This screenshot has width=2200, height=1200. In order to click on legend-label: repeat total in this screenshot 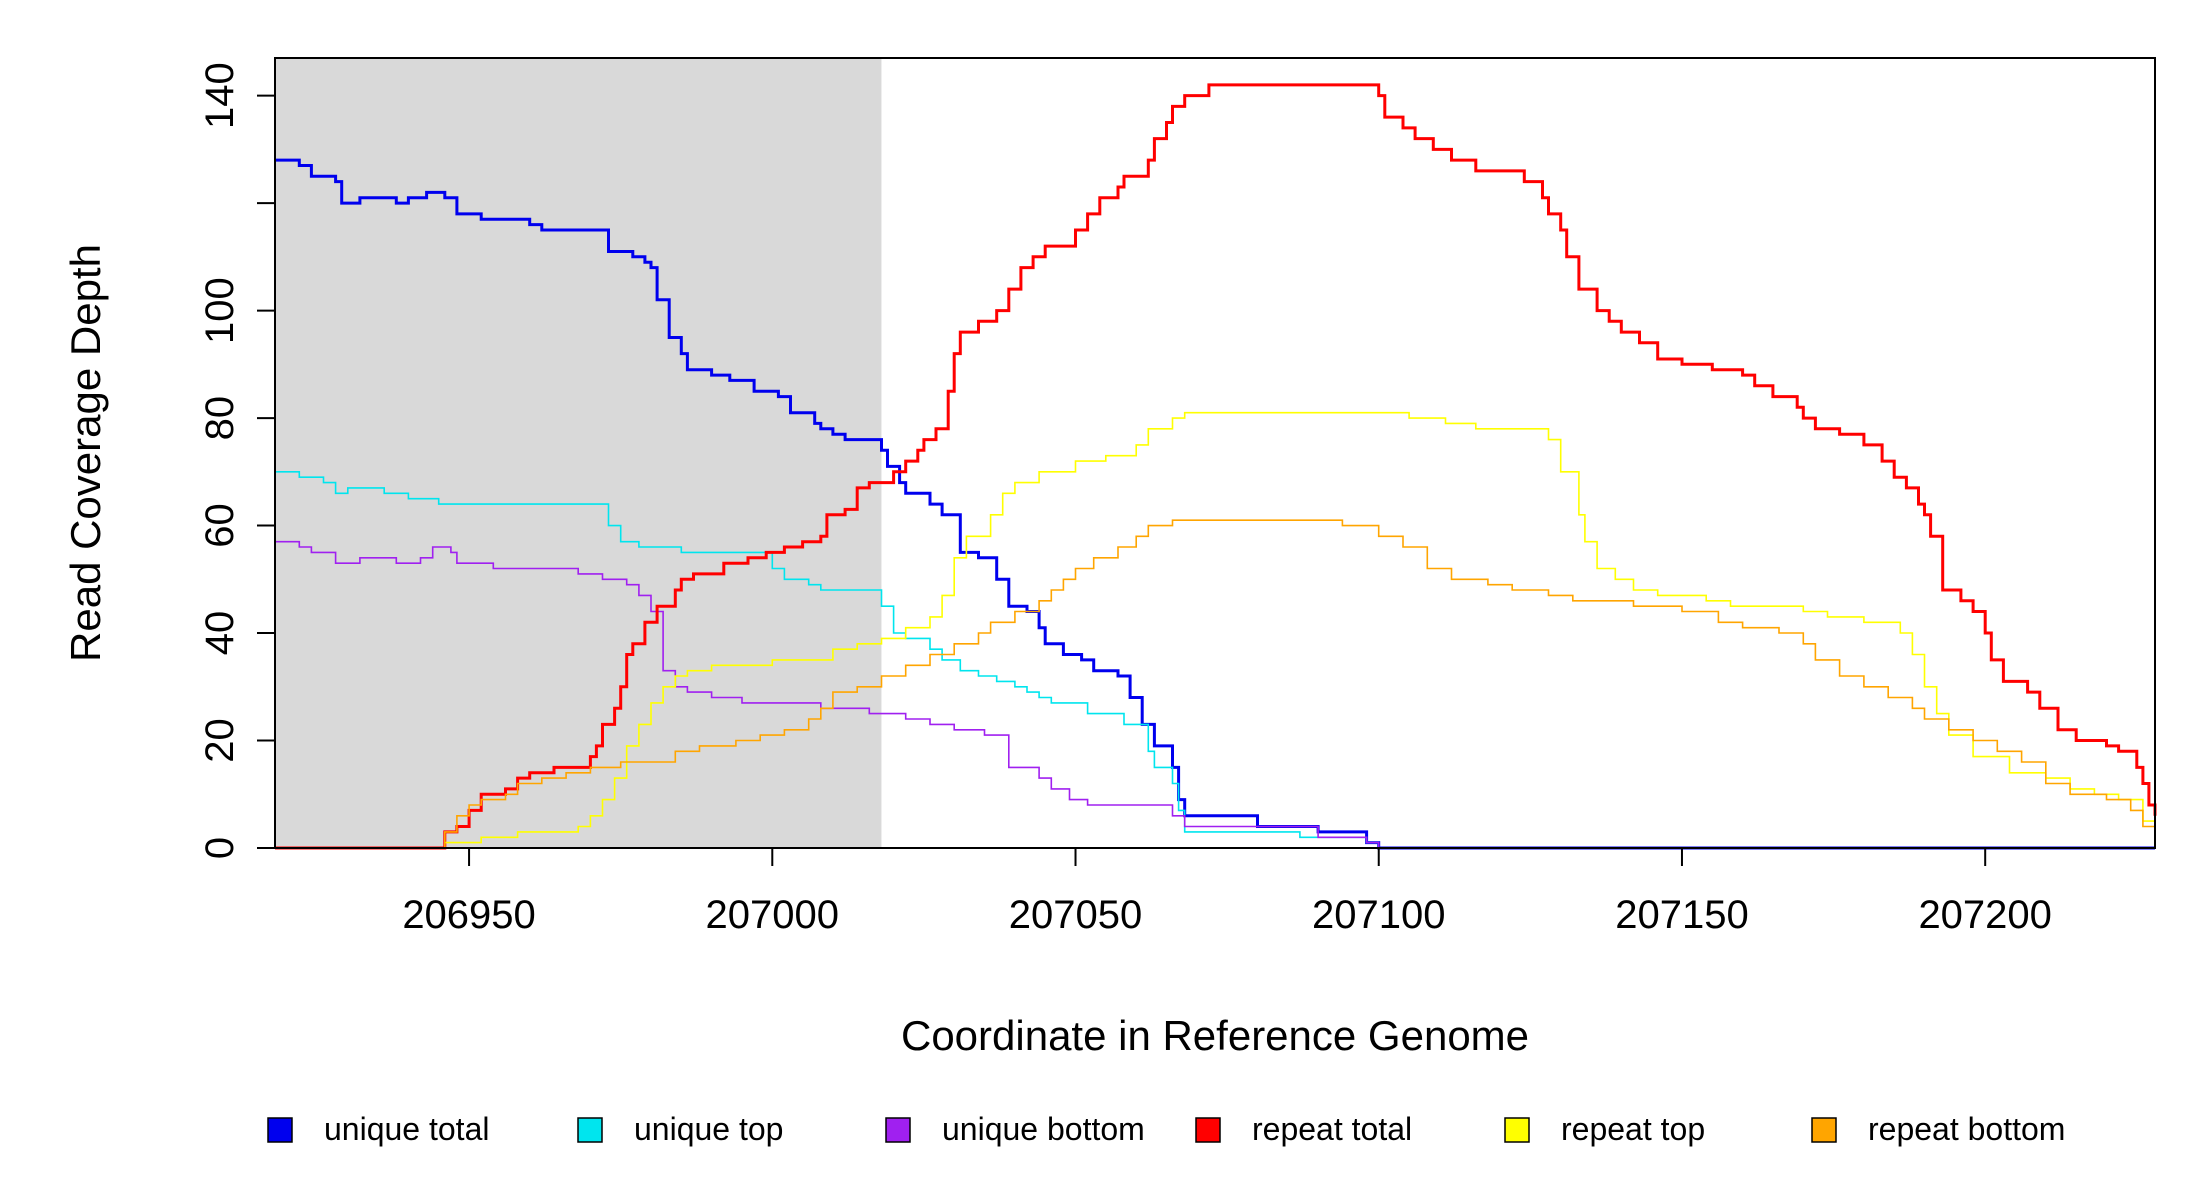, I will do `click(1332, 1129)`.